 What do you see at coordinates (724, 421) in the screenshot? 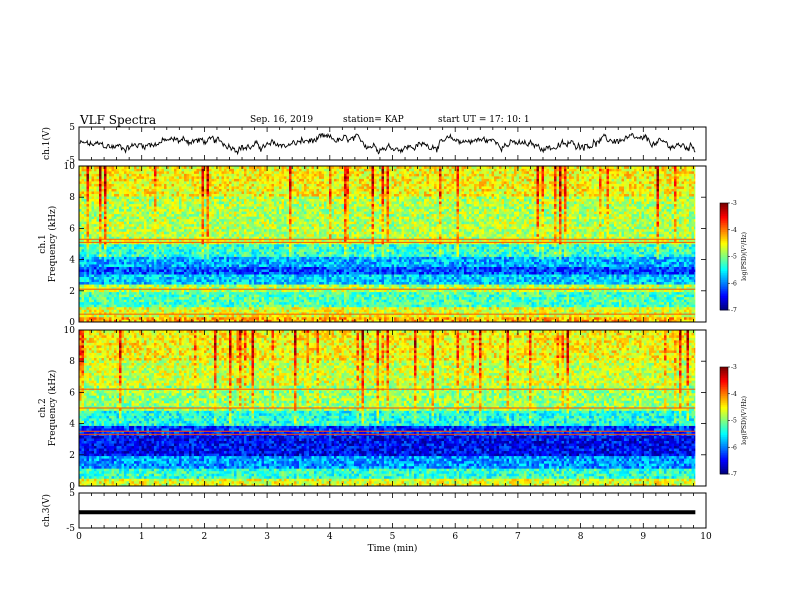
I see `colorbar-ch2` at bounding box center [724, 421].